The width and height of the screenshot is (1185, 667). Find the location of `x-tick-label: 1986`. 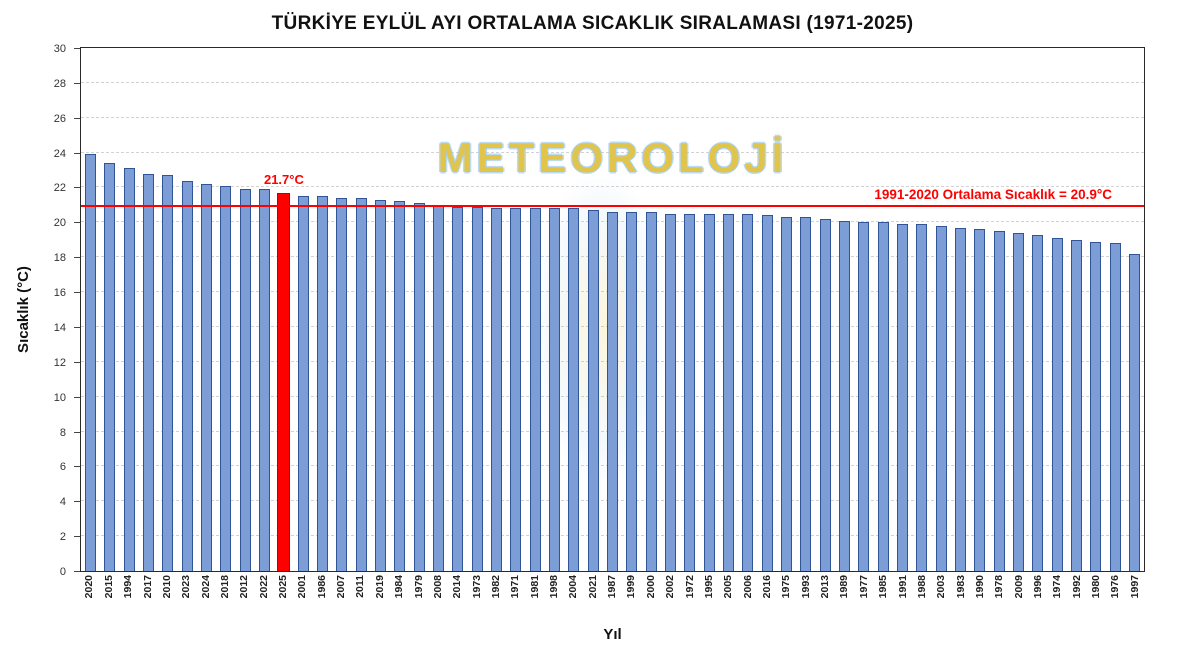

x-tick-label: 1986 is located at coordinates (321, 587).